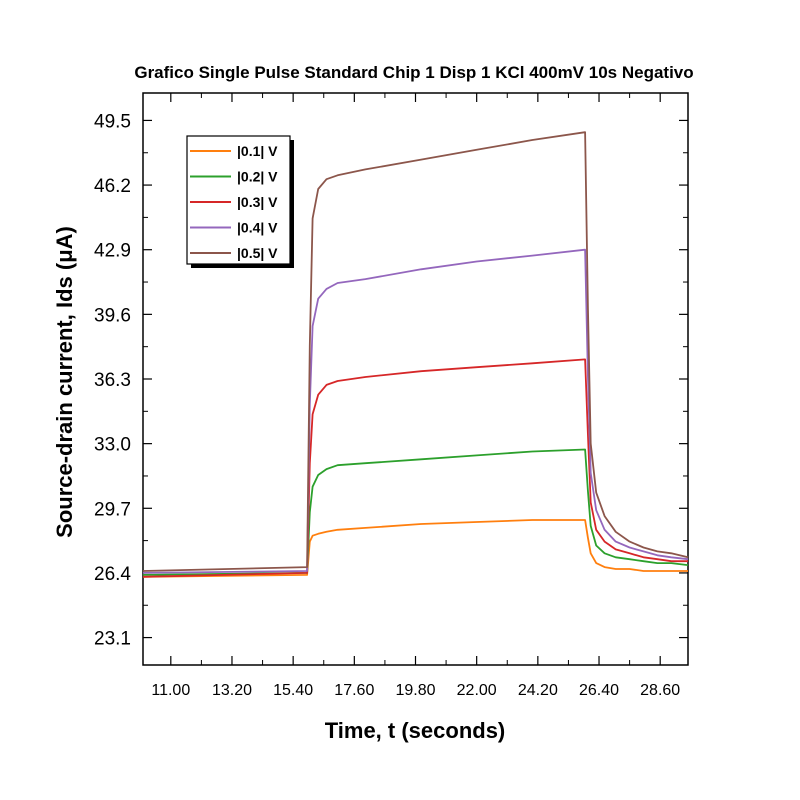  I want to click on x-tick-label: 26.40, so click(599, 690).